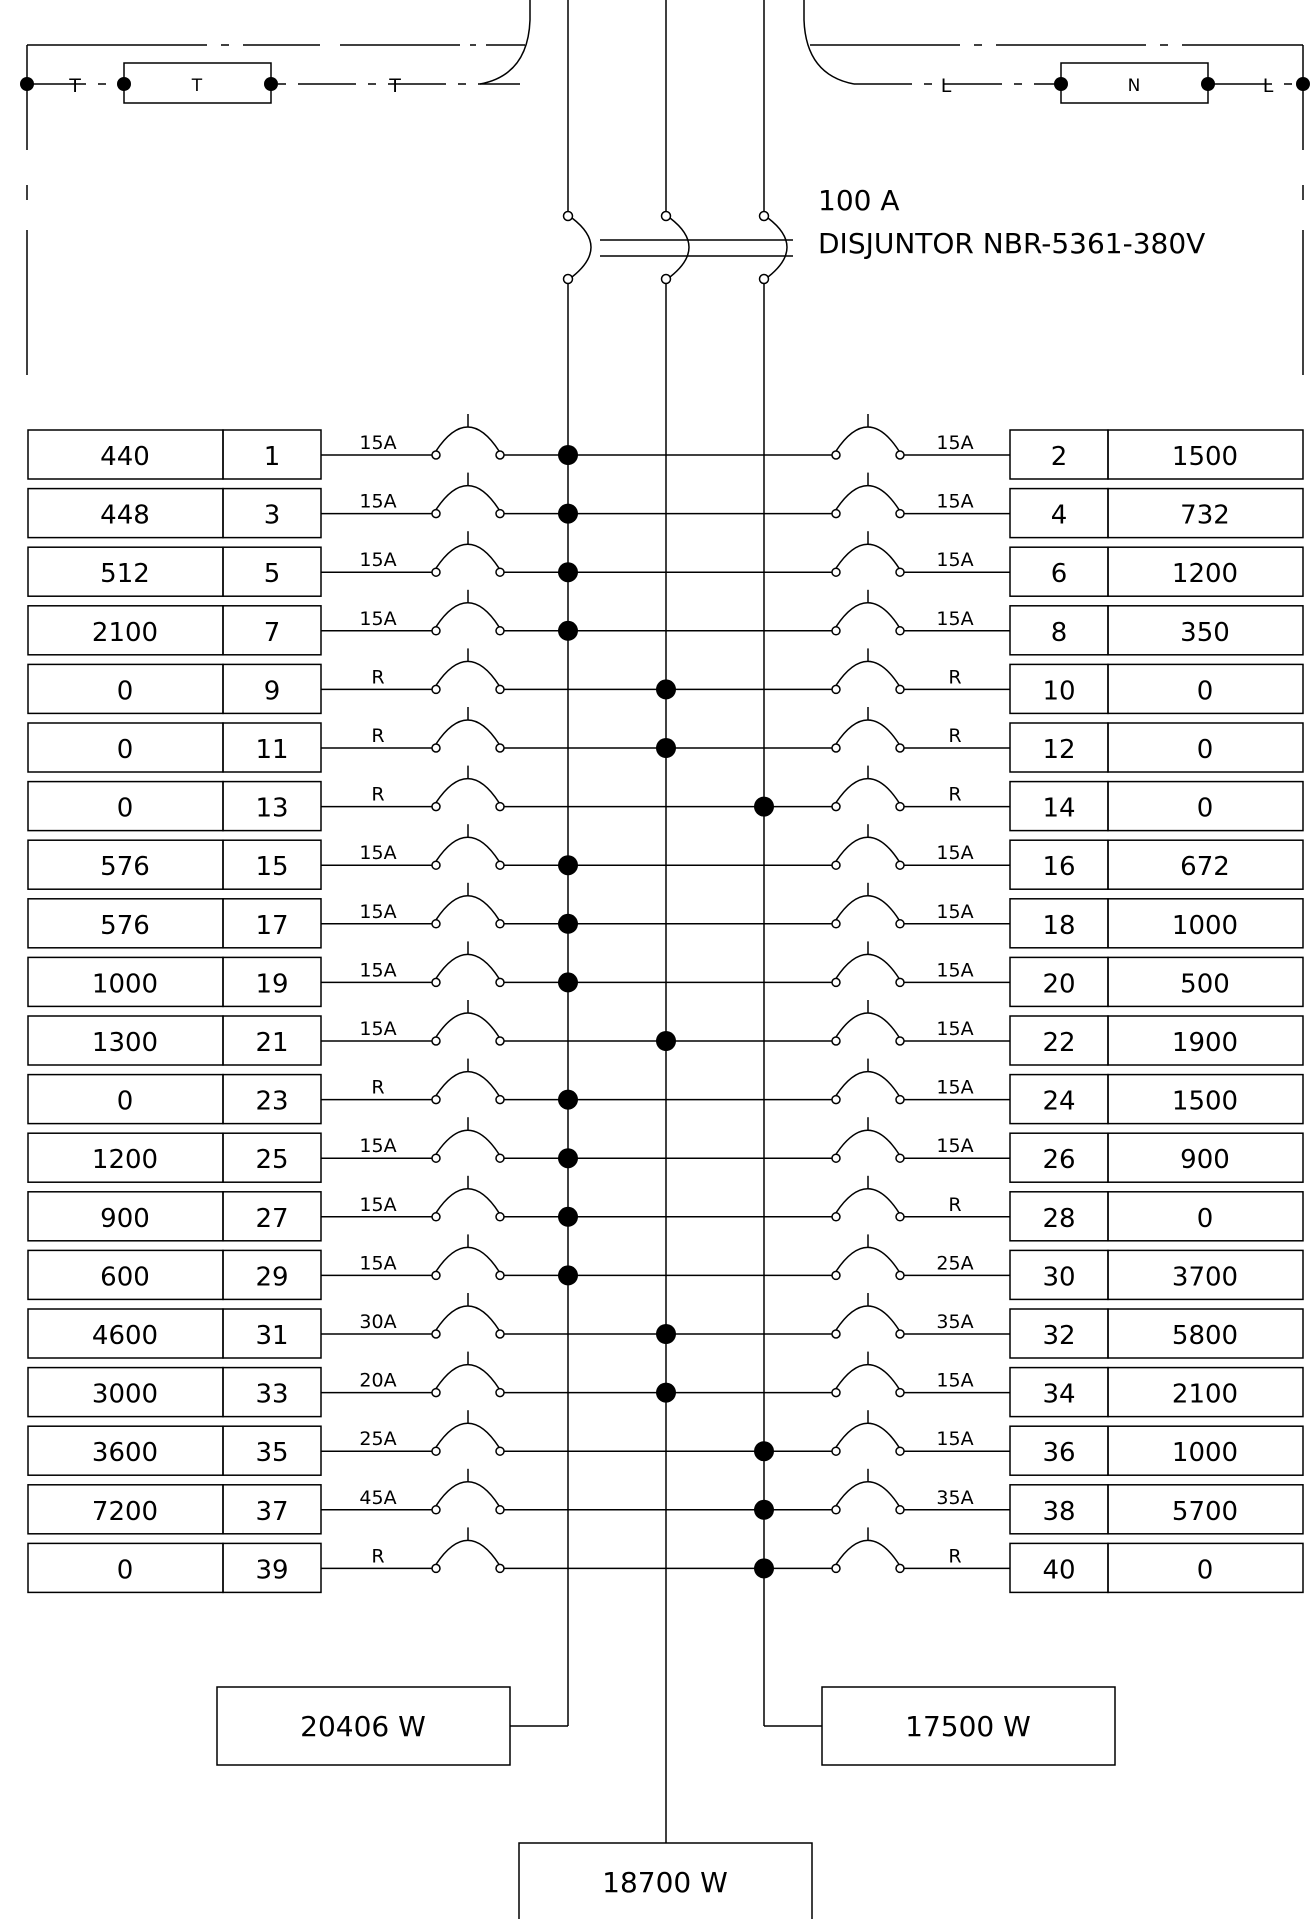 Image resolution: width=1315 pixels, height=1919 pixels. What do you see at coordinates (125, 457) in the screenshot?
I see `left-load-value: 440` at bounding box center [125, 457].